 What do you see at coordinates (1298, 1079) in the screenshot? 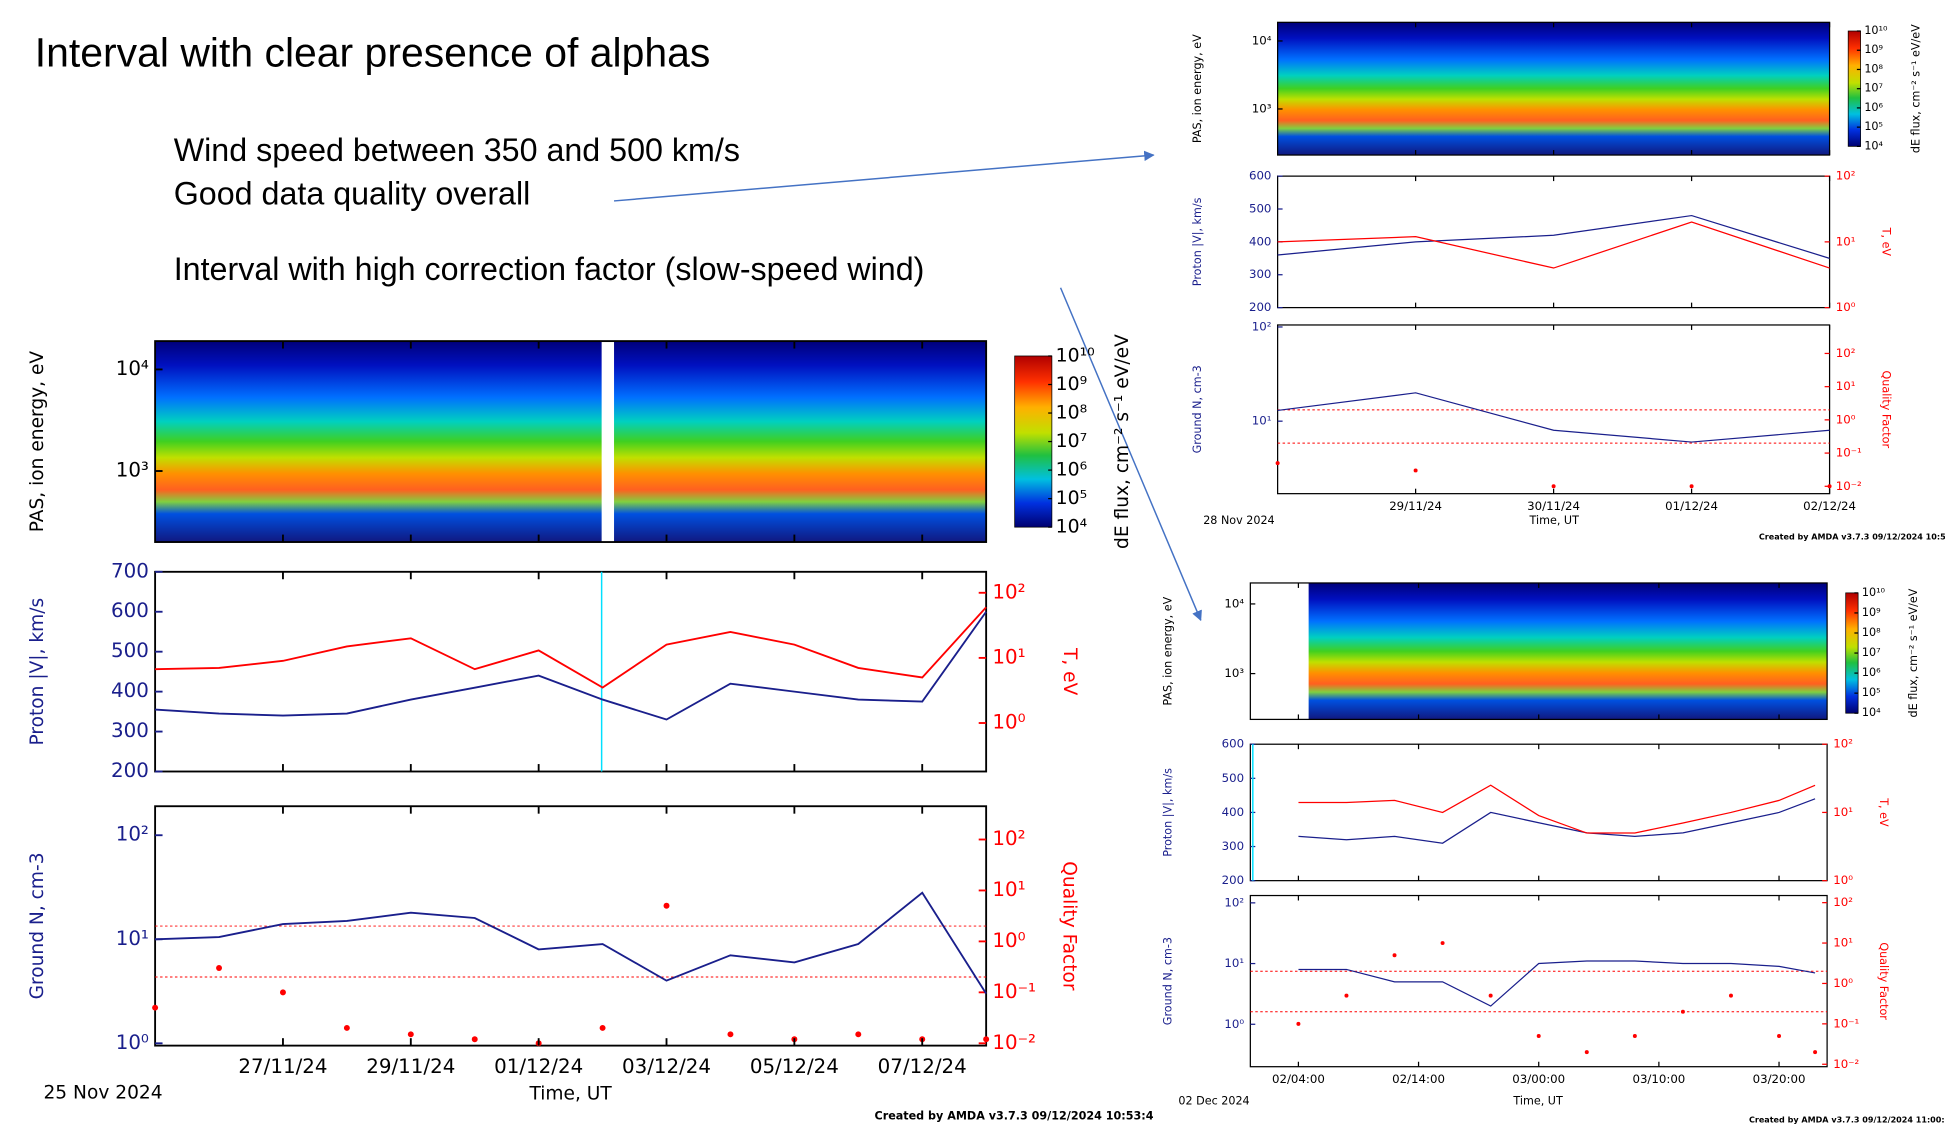
I see `x-tick-label: 02/04:00` at bounding box center [1298, 1079].